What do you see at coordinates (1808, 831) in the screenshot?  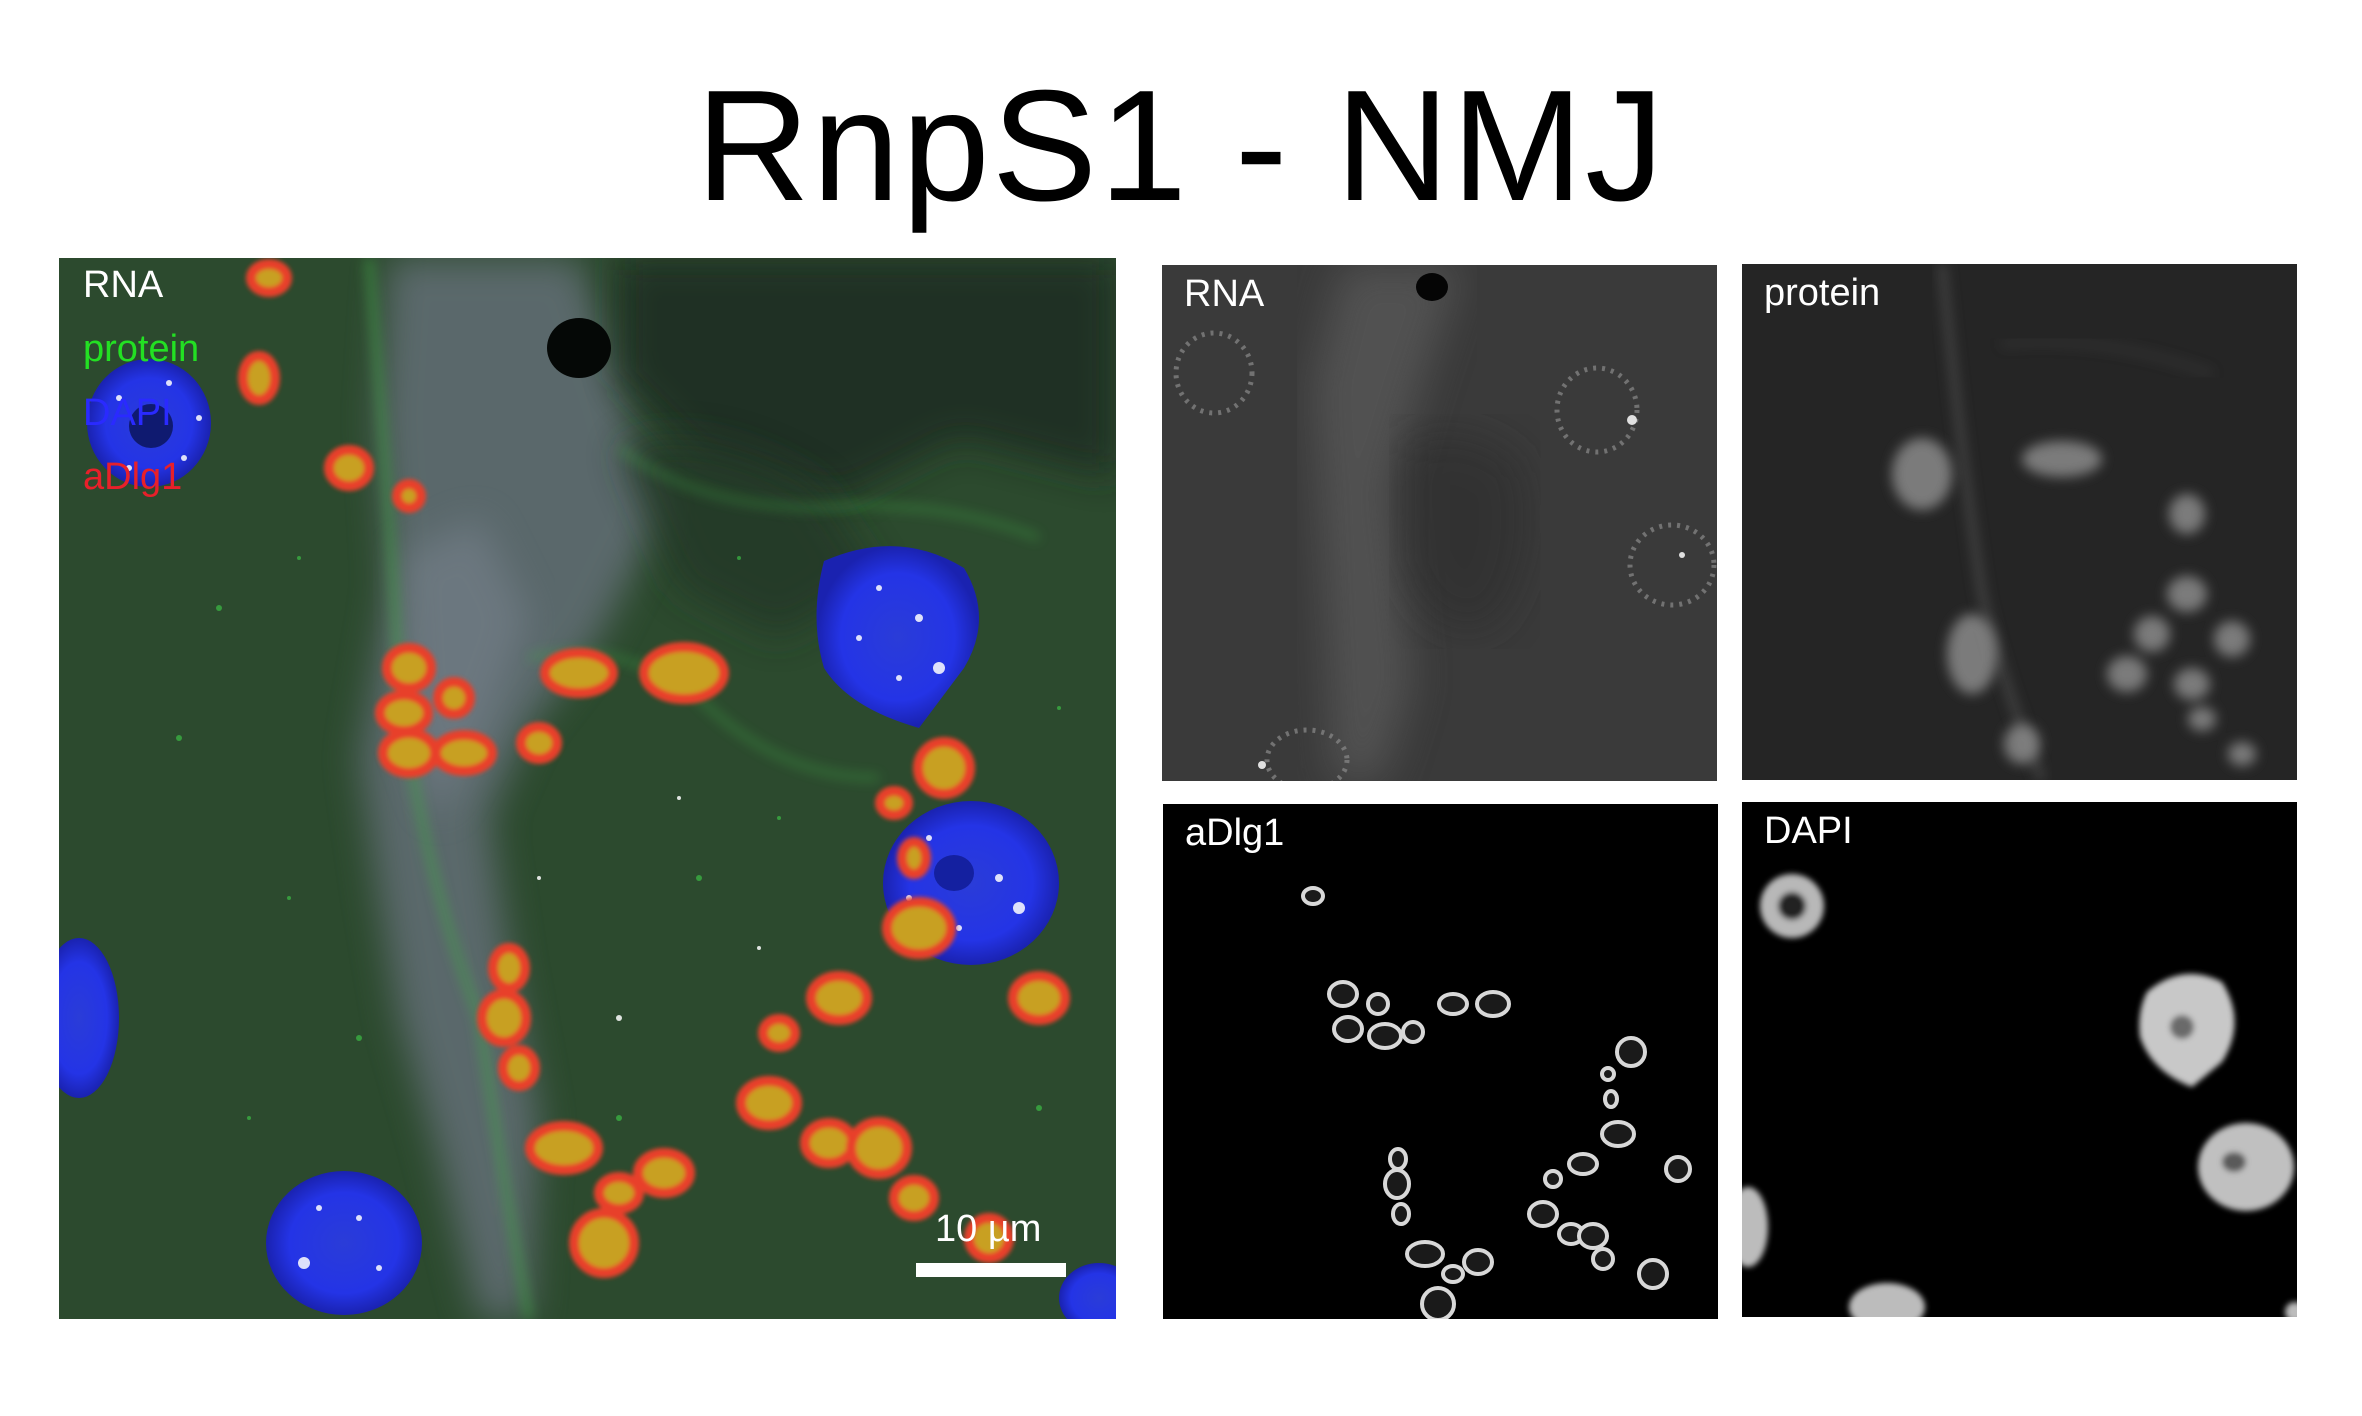 I see `dapi-panel-label: DAPI` at bounding box center [1808, 831].